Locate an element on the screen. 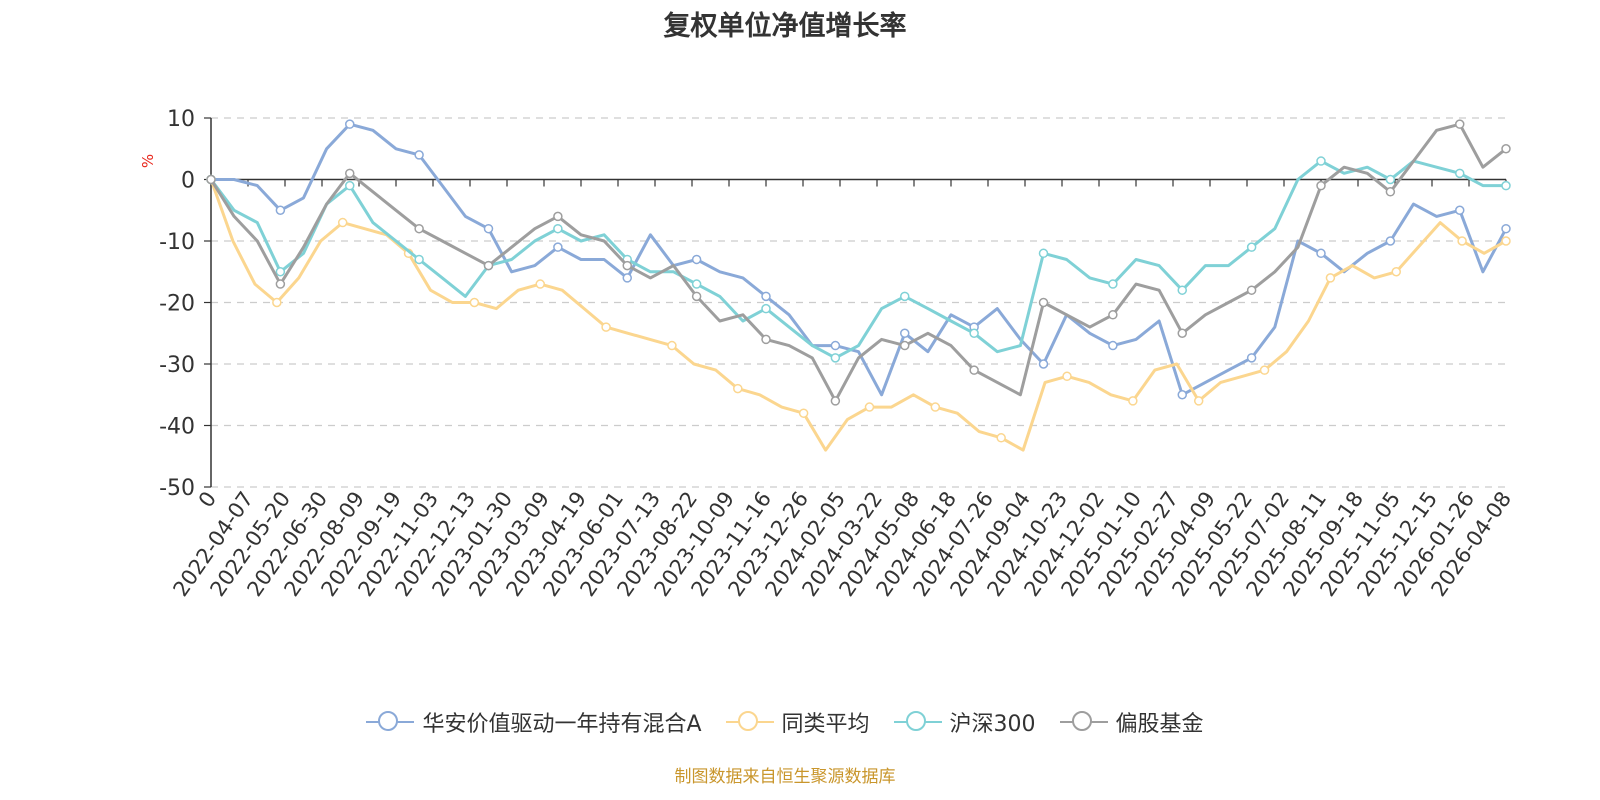 This screenshot has width=1600, height=800. legend-item-csi300: 沪深300 is located at coordinates (964, 722).